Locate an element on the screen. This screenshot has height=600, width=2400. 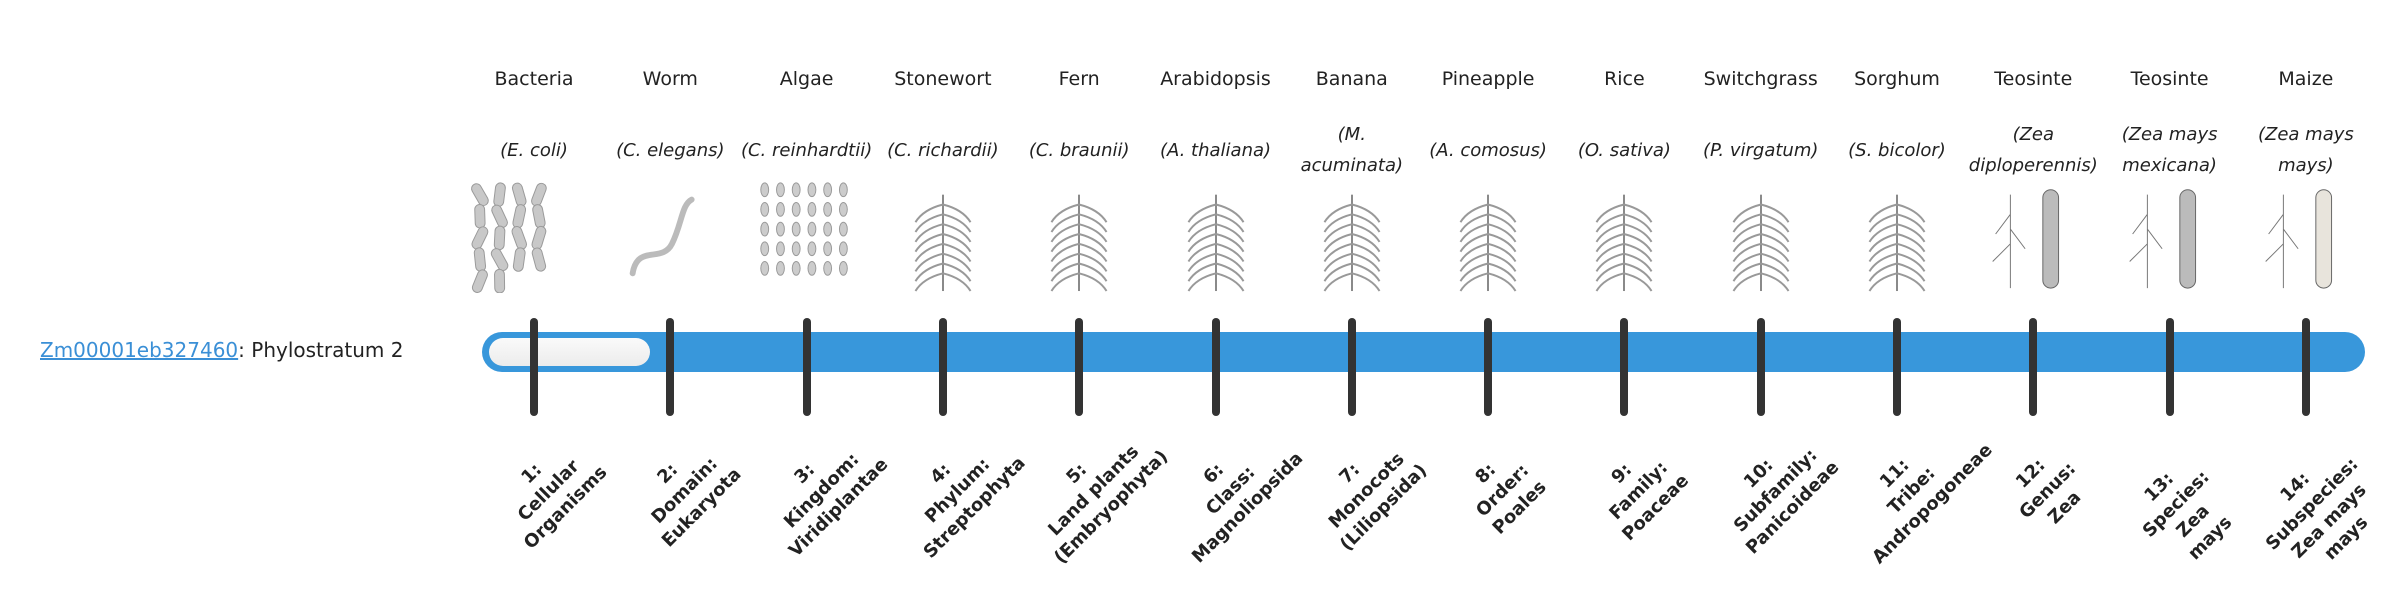
worm-icon is located at coordinates (670, 234).